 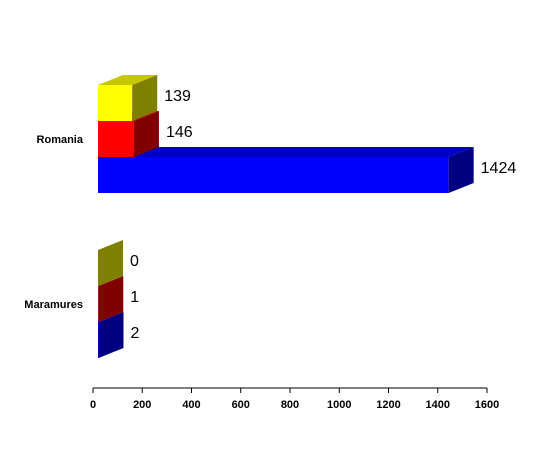 I want to click on x-tick-label: 400, so click(x=191, y=405).